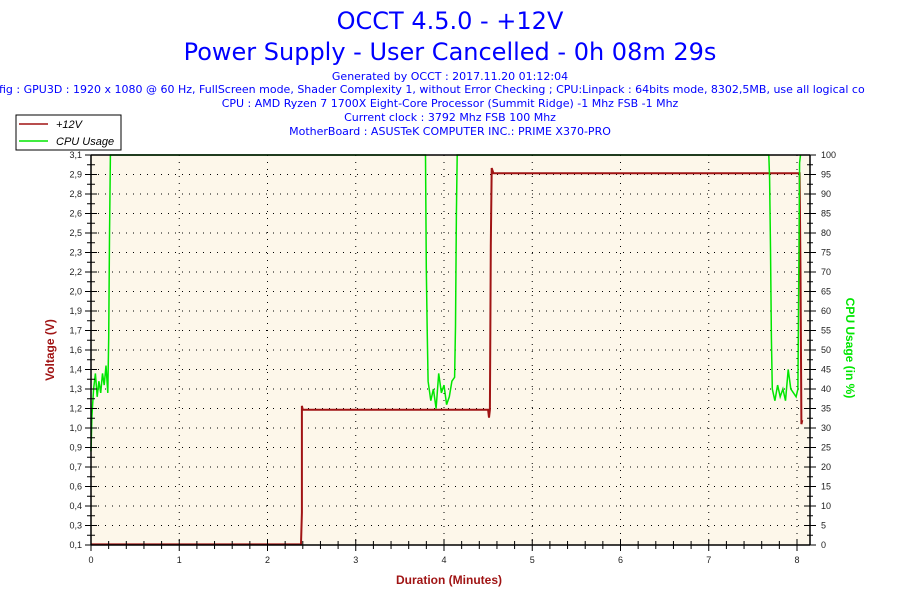 The image size is (900, 600). Describe the element at coordinates (75, 214) in the screenshot. I see `y-tick-label: 2,6` at that location.